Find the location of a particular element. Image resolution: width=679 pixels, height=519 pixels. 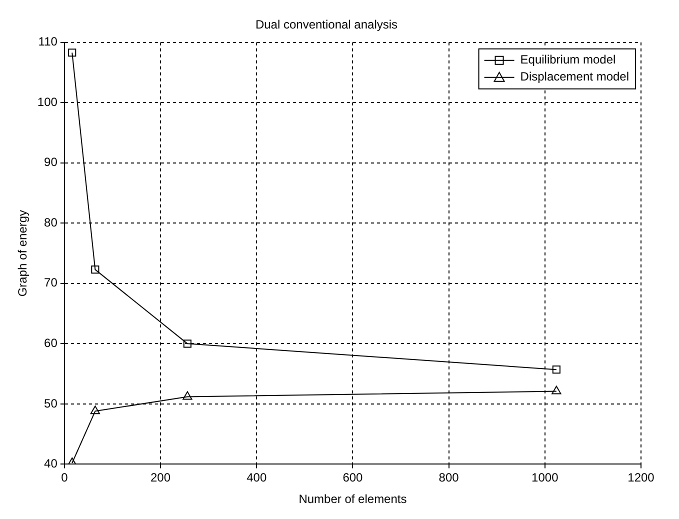

x-tick-label: 0 is located at coordinates (64, 477).